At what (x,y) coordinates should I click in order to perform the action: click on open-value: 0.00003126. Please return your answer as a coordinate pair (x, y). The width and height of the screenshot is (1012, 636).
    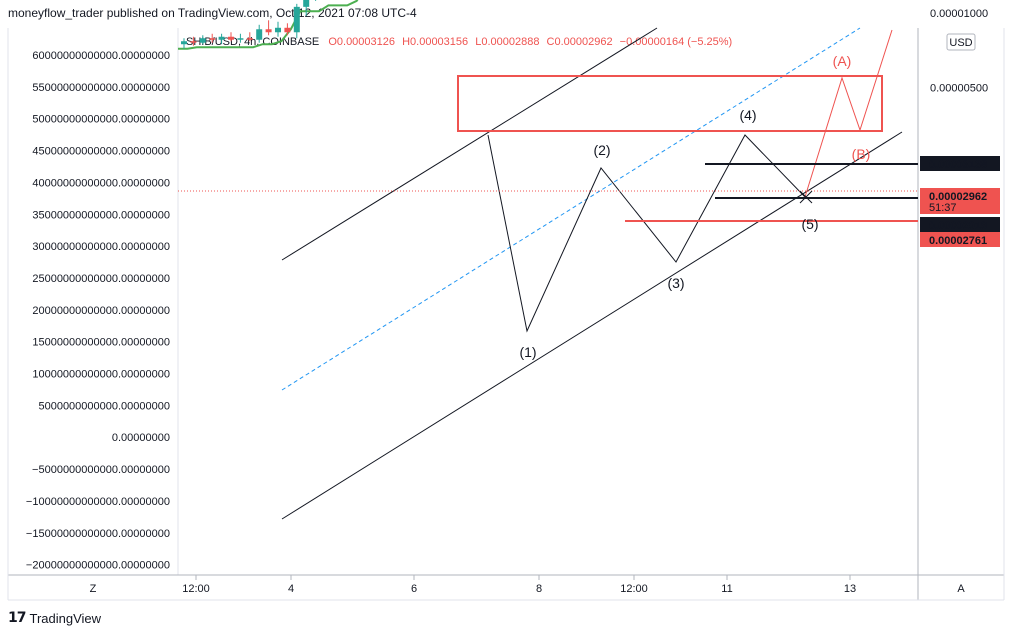
    Looking at the image, I should click on (366, 42).